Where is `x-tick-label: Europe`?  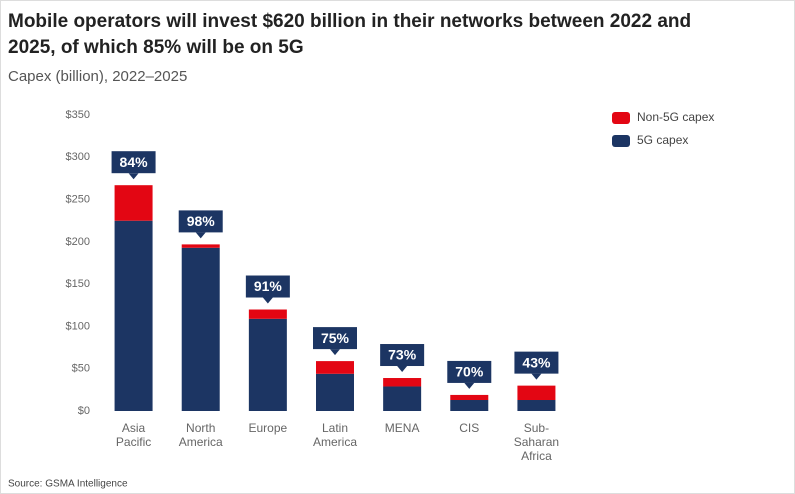 x-tick-label: Europe is located at coordinates (268, 428).